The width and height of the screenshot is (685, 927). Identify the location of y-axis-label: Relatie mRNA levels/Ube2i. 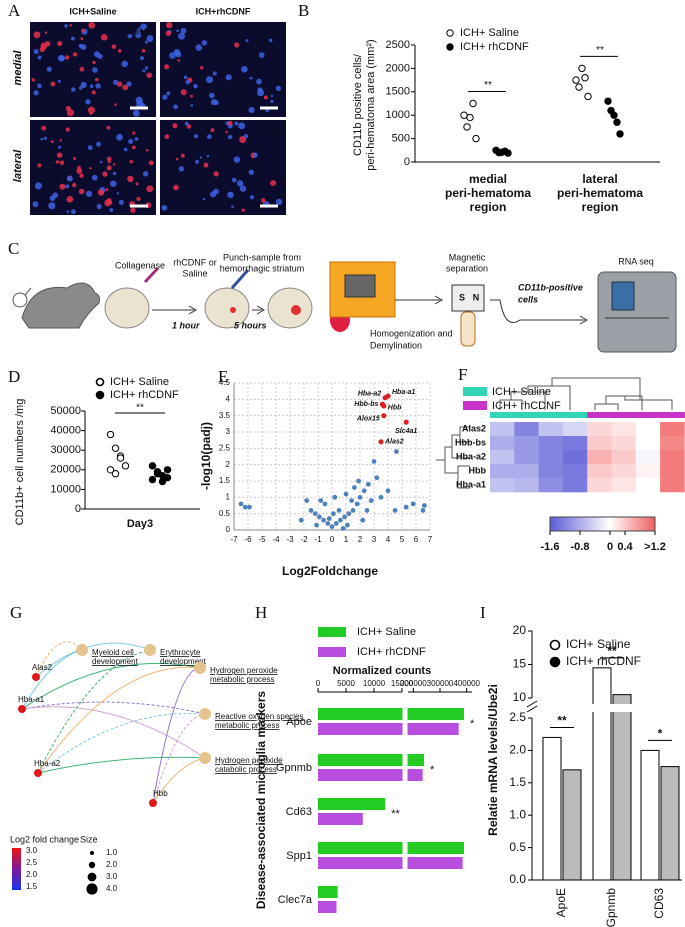
(493, 760).